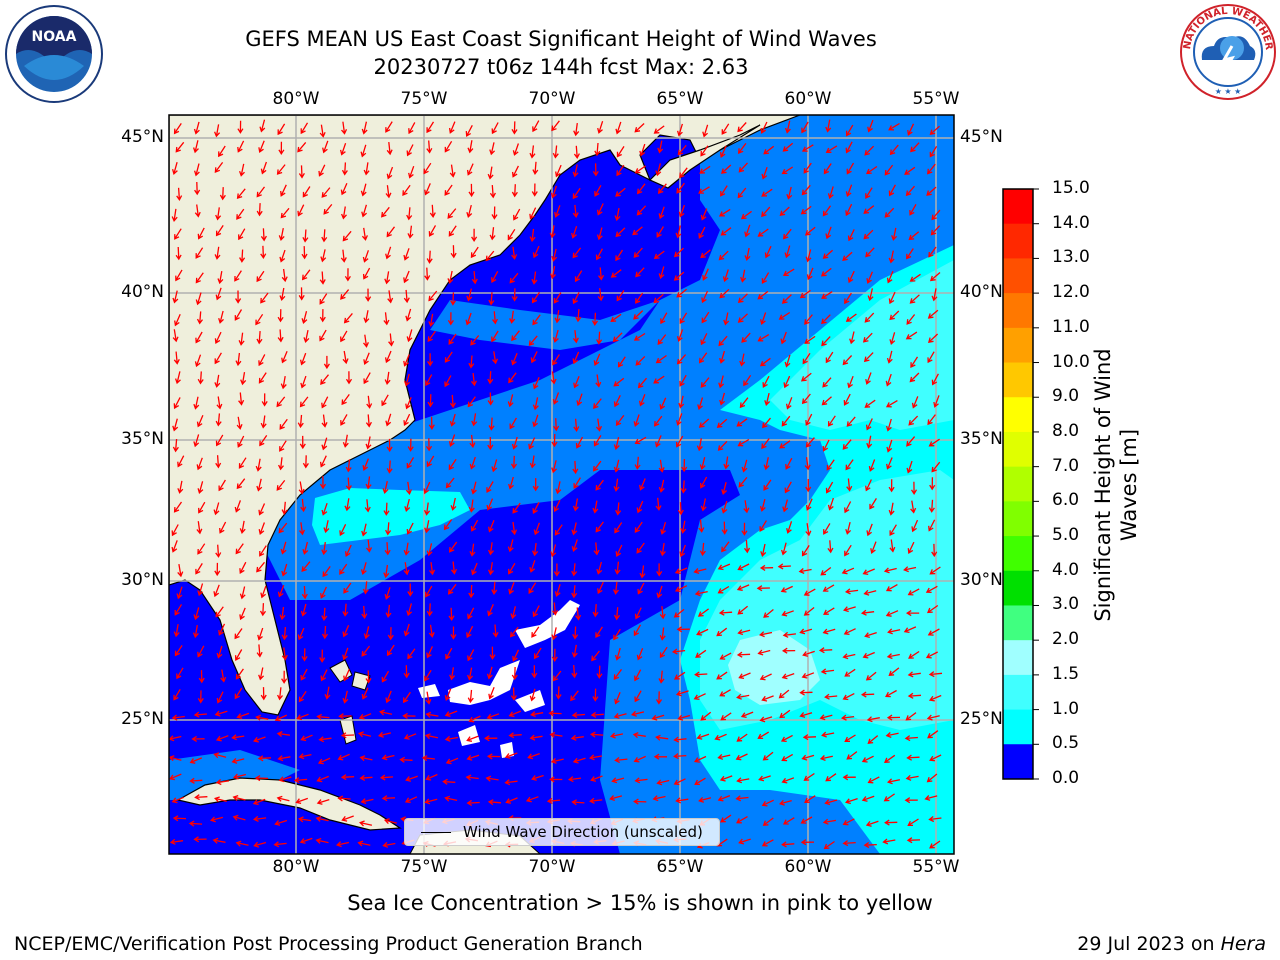 The width and height of the screenshot is (1280, 960). Describe the element at coordinates (808, 867) in the screenshot. I see `lon-tick-label-bottom: 60°W` at that location.